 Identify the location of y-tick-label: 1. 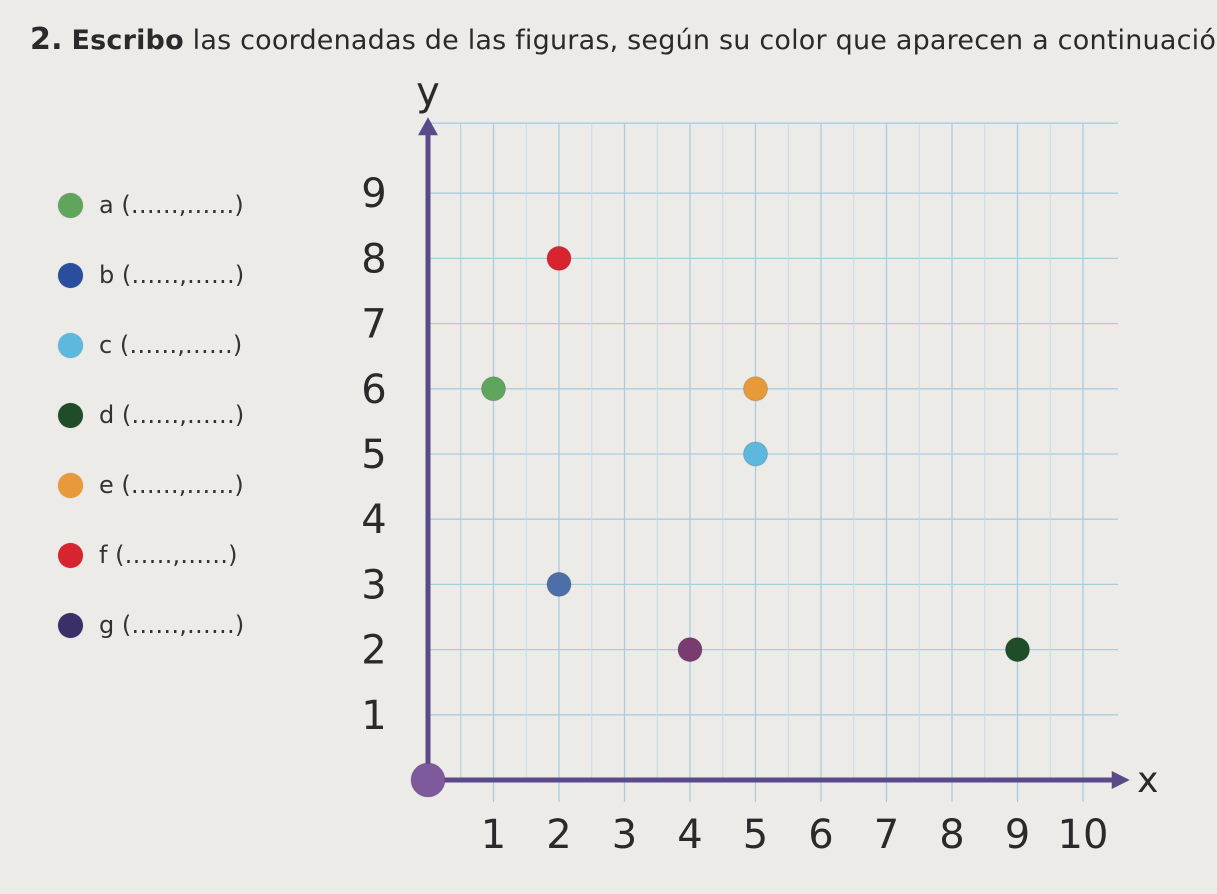
(373, 716).